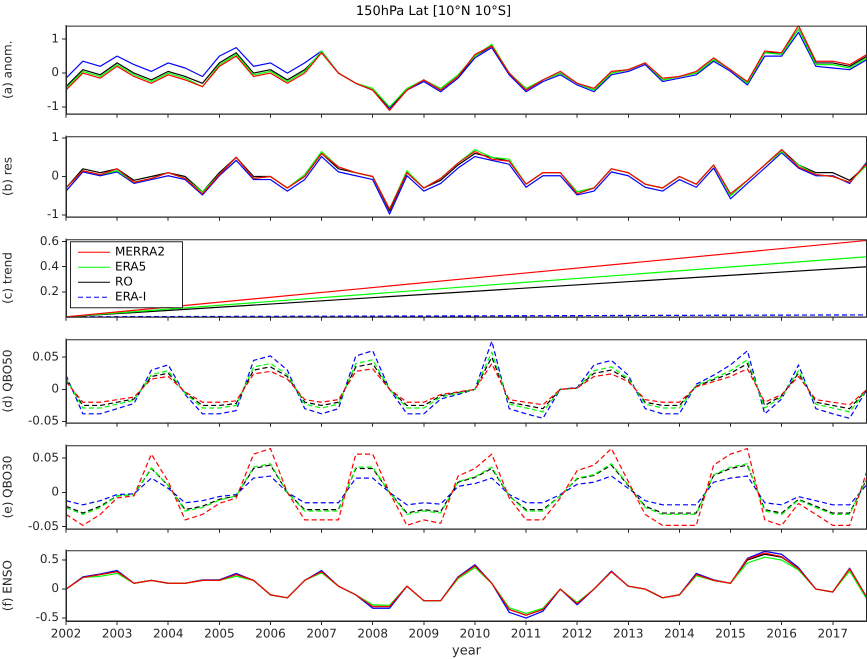 The height and width of the screenshot is (659, 867). What do you see at coordinates (372, 633) in the screenshot?
I see `x-tick-label: 2008` at bounding box center [372, 633].